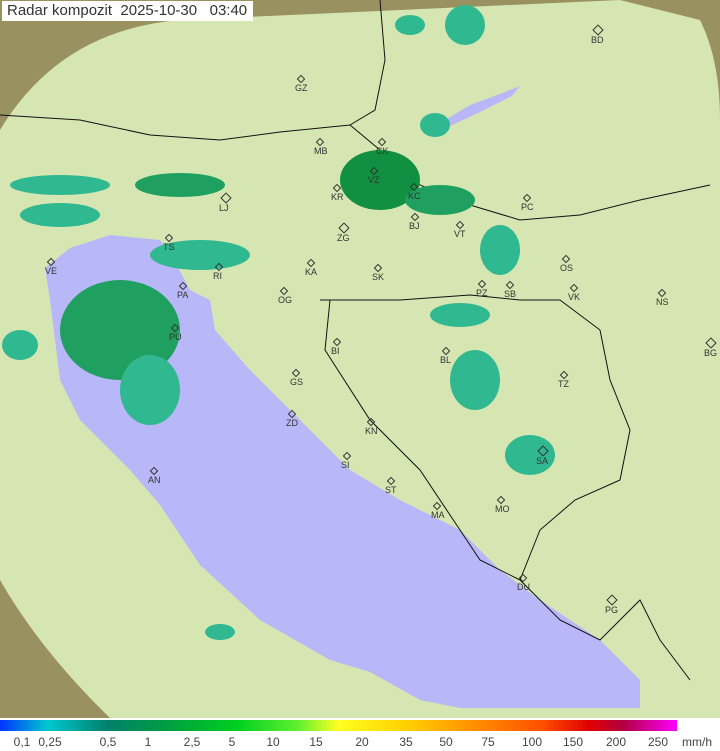 The height and width of the screenshot is (751, 720). Describe the element at coordinates (338, 725) in the screenshot. I see `legend-color-bar` at that location.